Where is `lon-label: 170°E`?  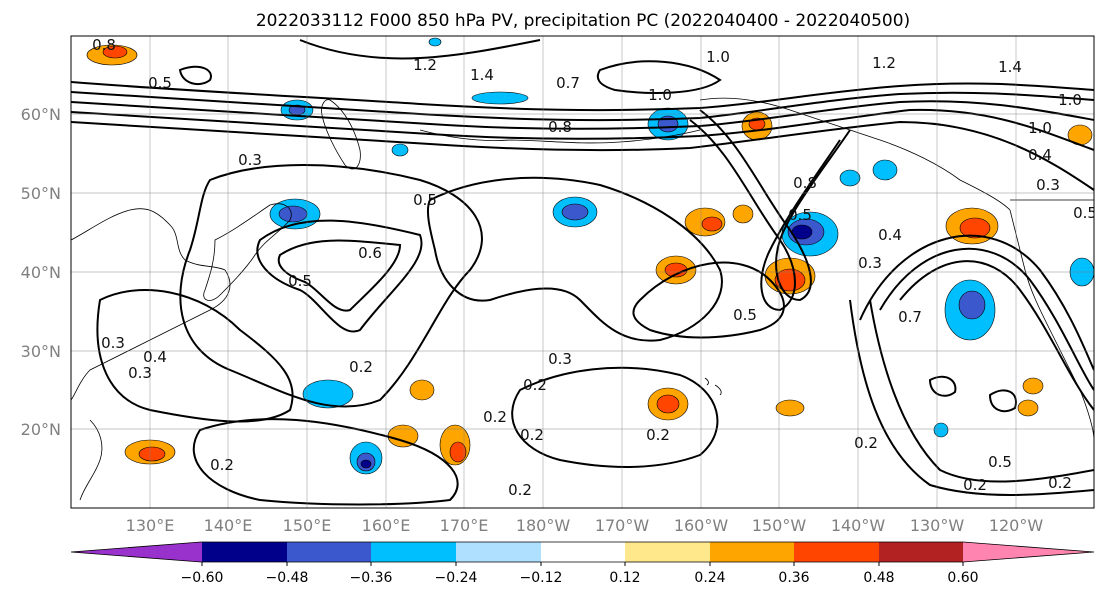 lon-label: 170°E is located at coordinates (464, 525).